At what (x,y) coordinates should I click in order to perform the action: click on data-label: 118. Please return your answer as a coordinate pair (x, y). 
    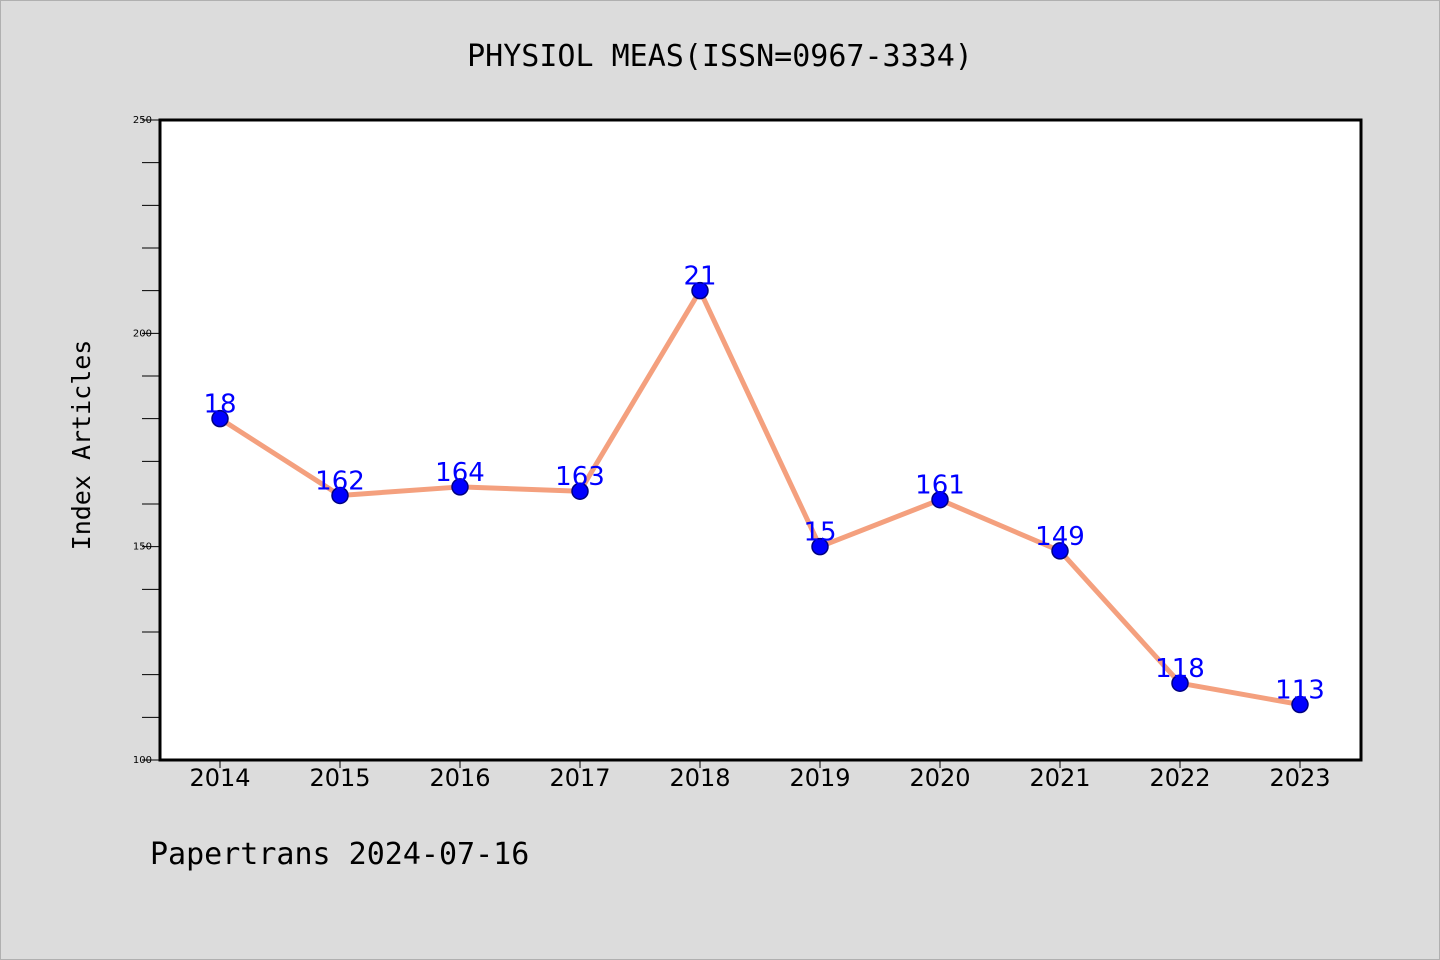
    Looking at the image, I should click on (1180, 669).